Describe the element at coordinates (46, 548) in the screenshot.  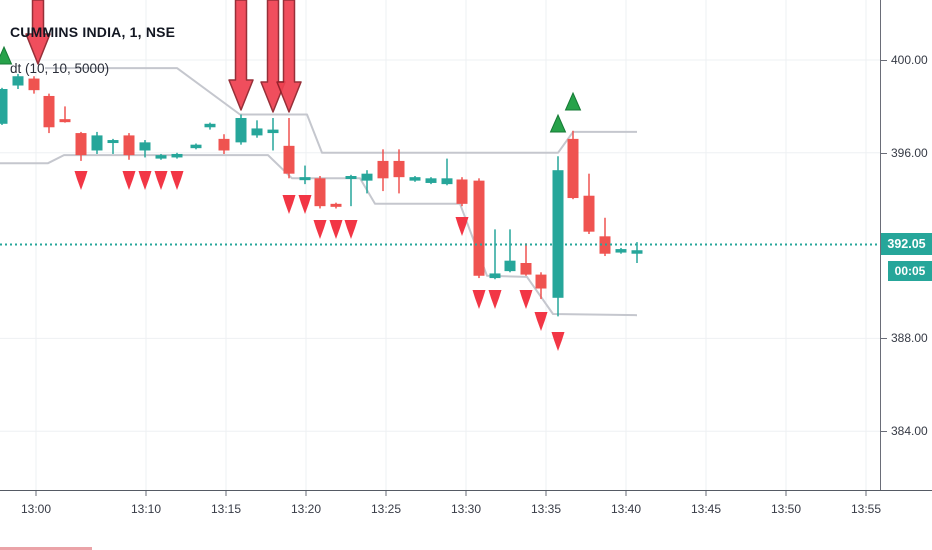
I see `bottom-left-strip` at that location.